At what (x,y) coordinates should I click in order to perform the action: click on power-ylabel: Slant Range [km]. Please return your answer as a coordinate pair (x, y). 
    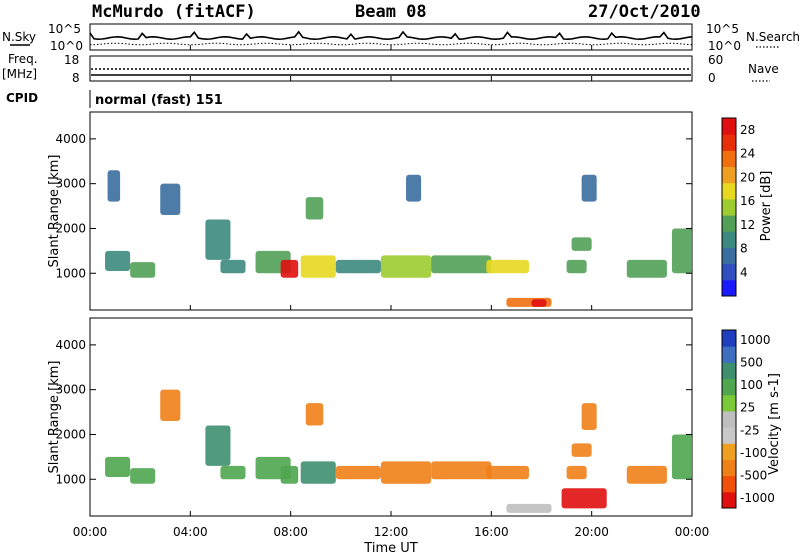
    Looking at the image, I should click on (54, 211).